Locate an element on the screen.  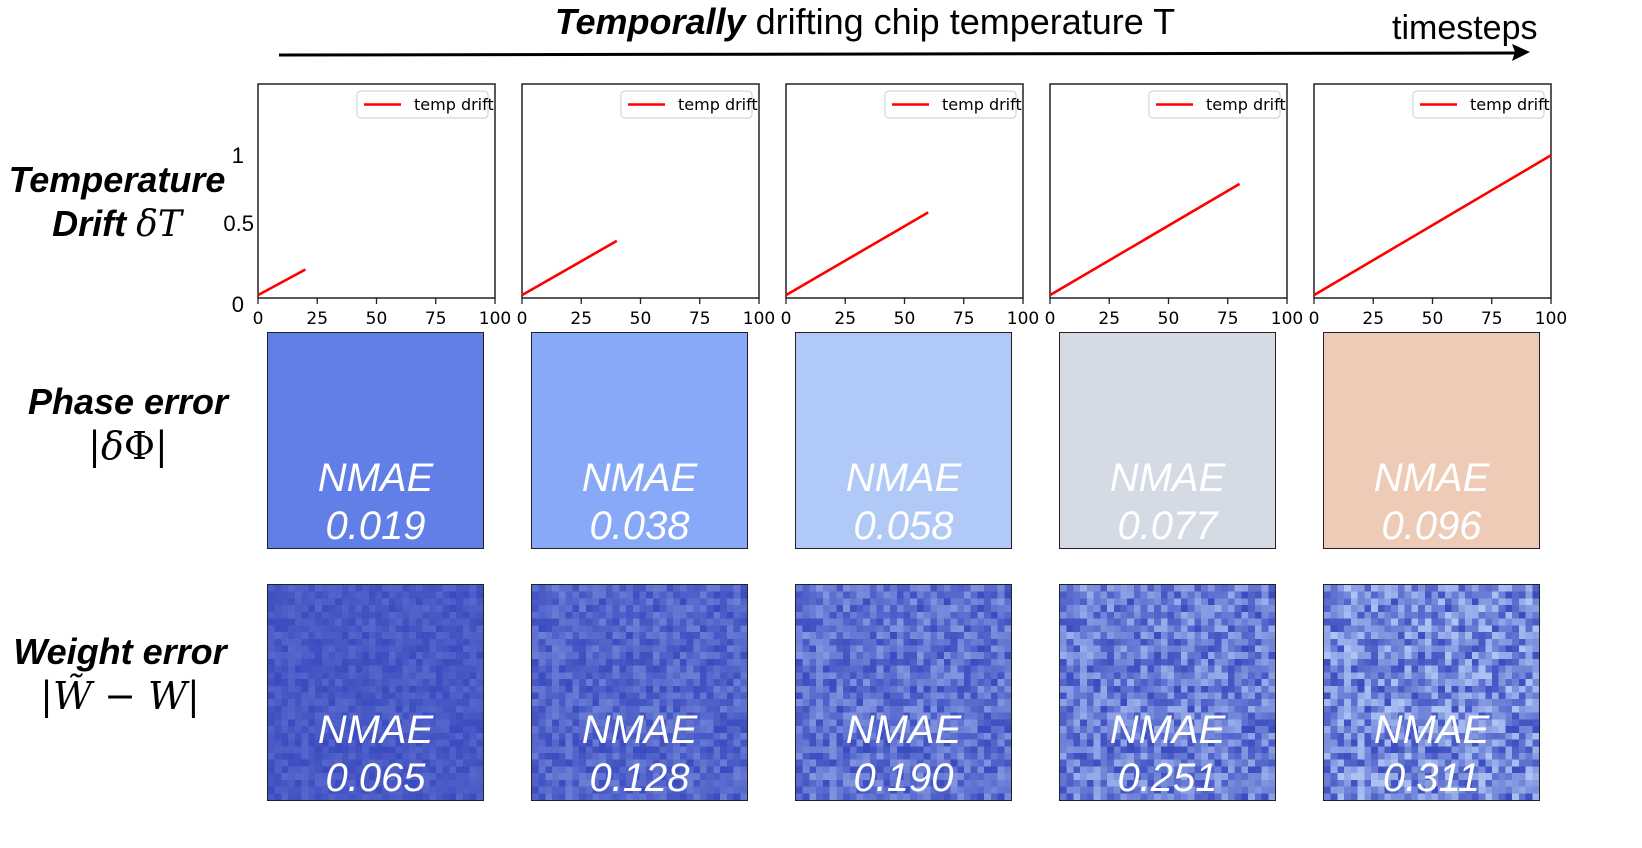
nmae-value: 0.019 is located at coordinates (375, 526).